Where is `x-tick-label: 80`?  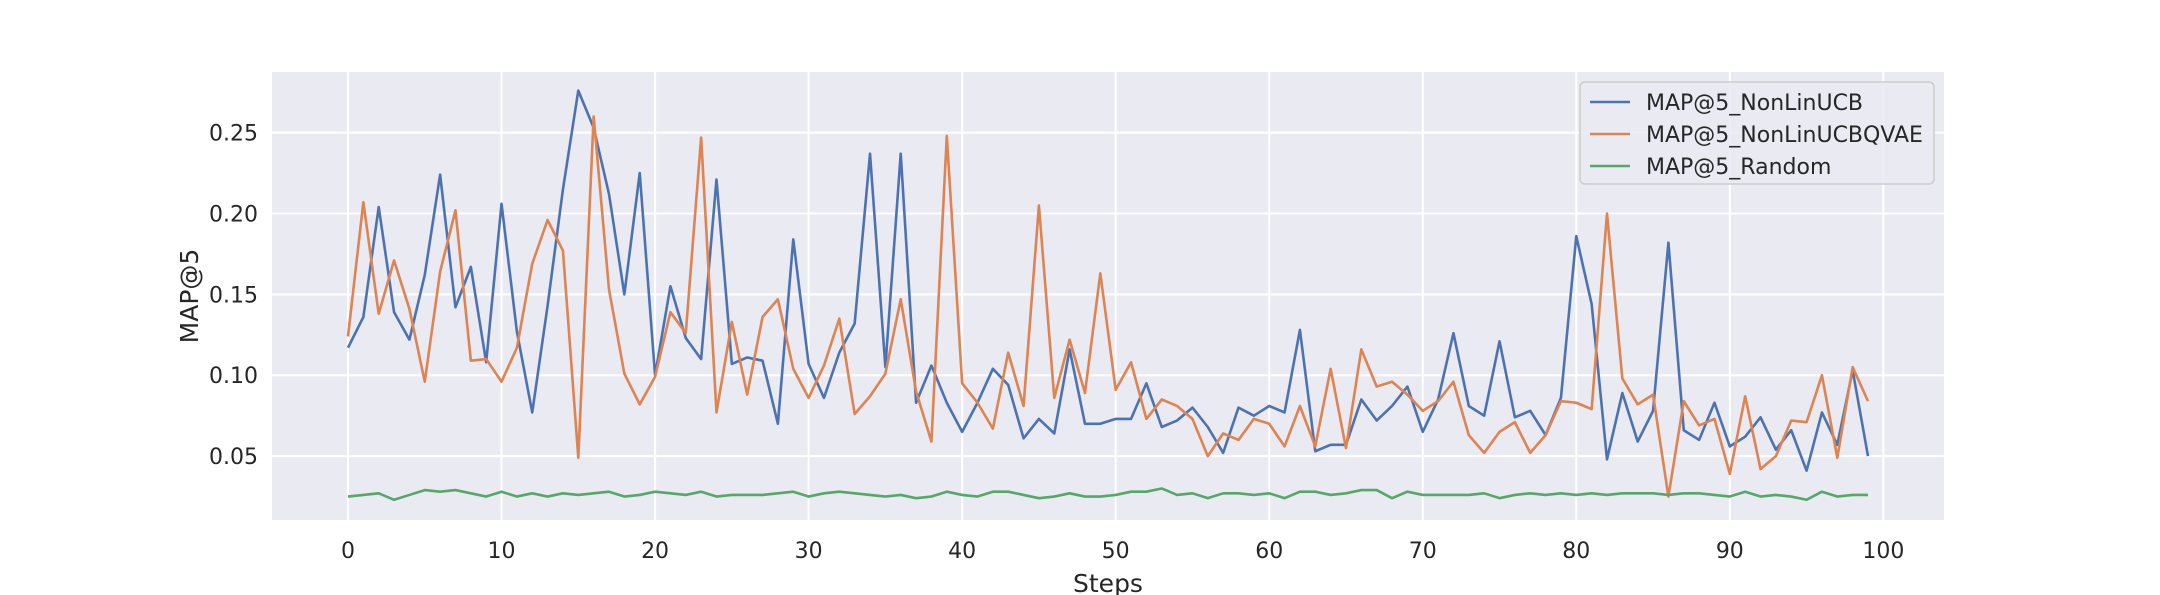
x-tick-label: 80 is located at coordinates (1576, 551).